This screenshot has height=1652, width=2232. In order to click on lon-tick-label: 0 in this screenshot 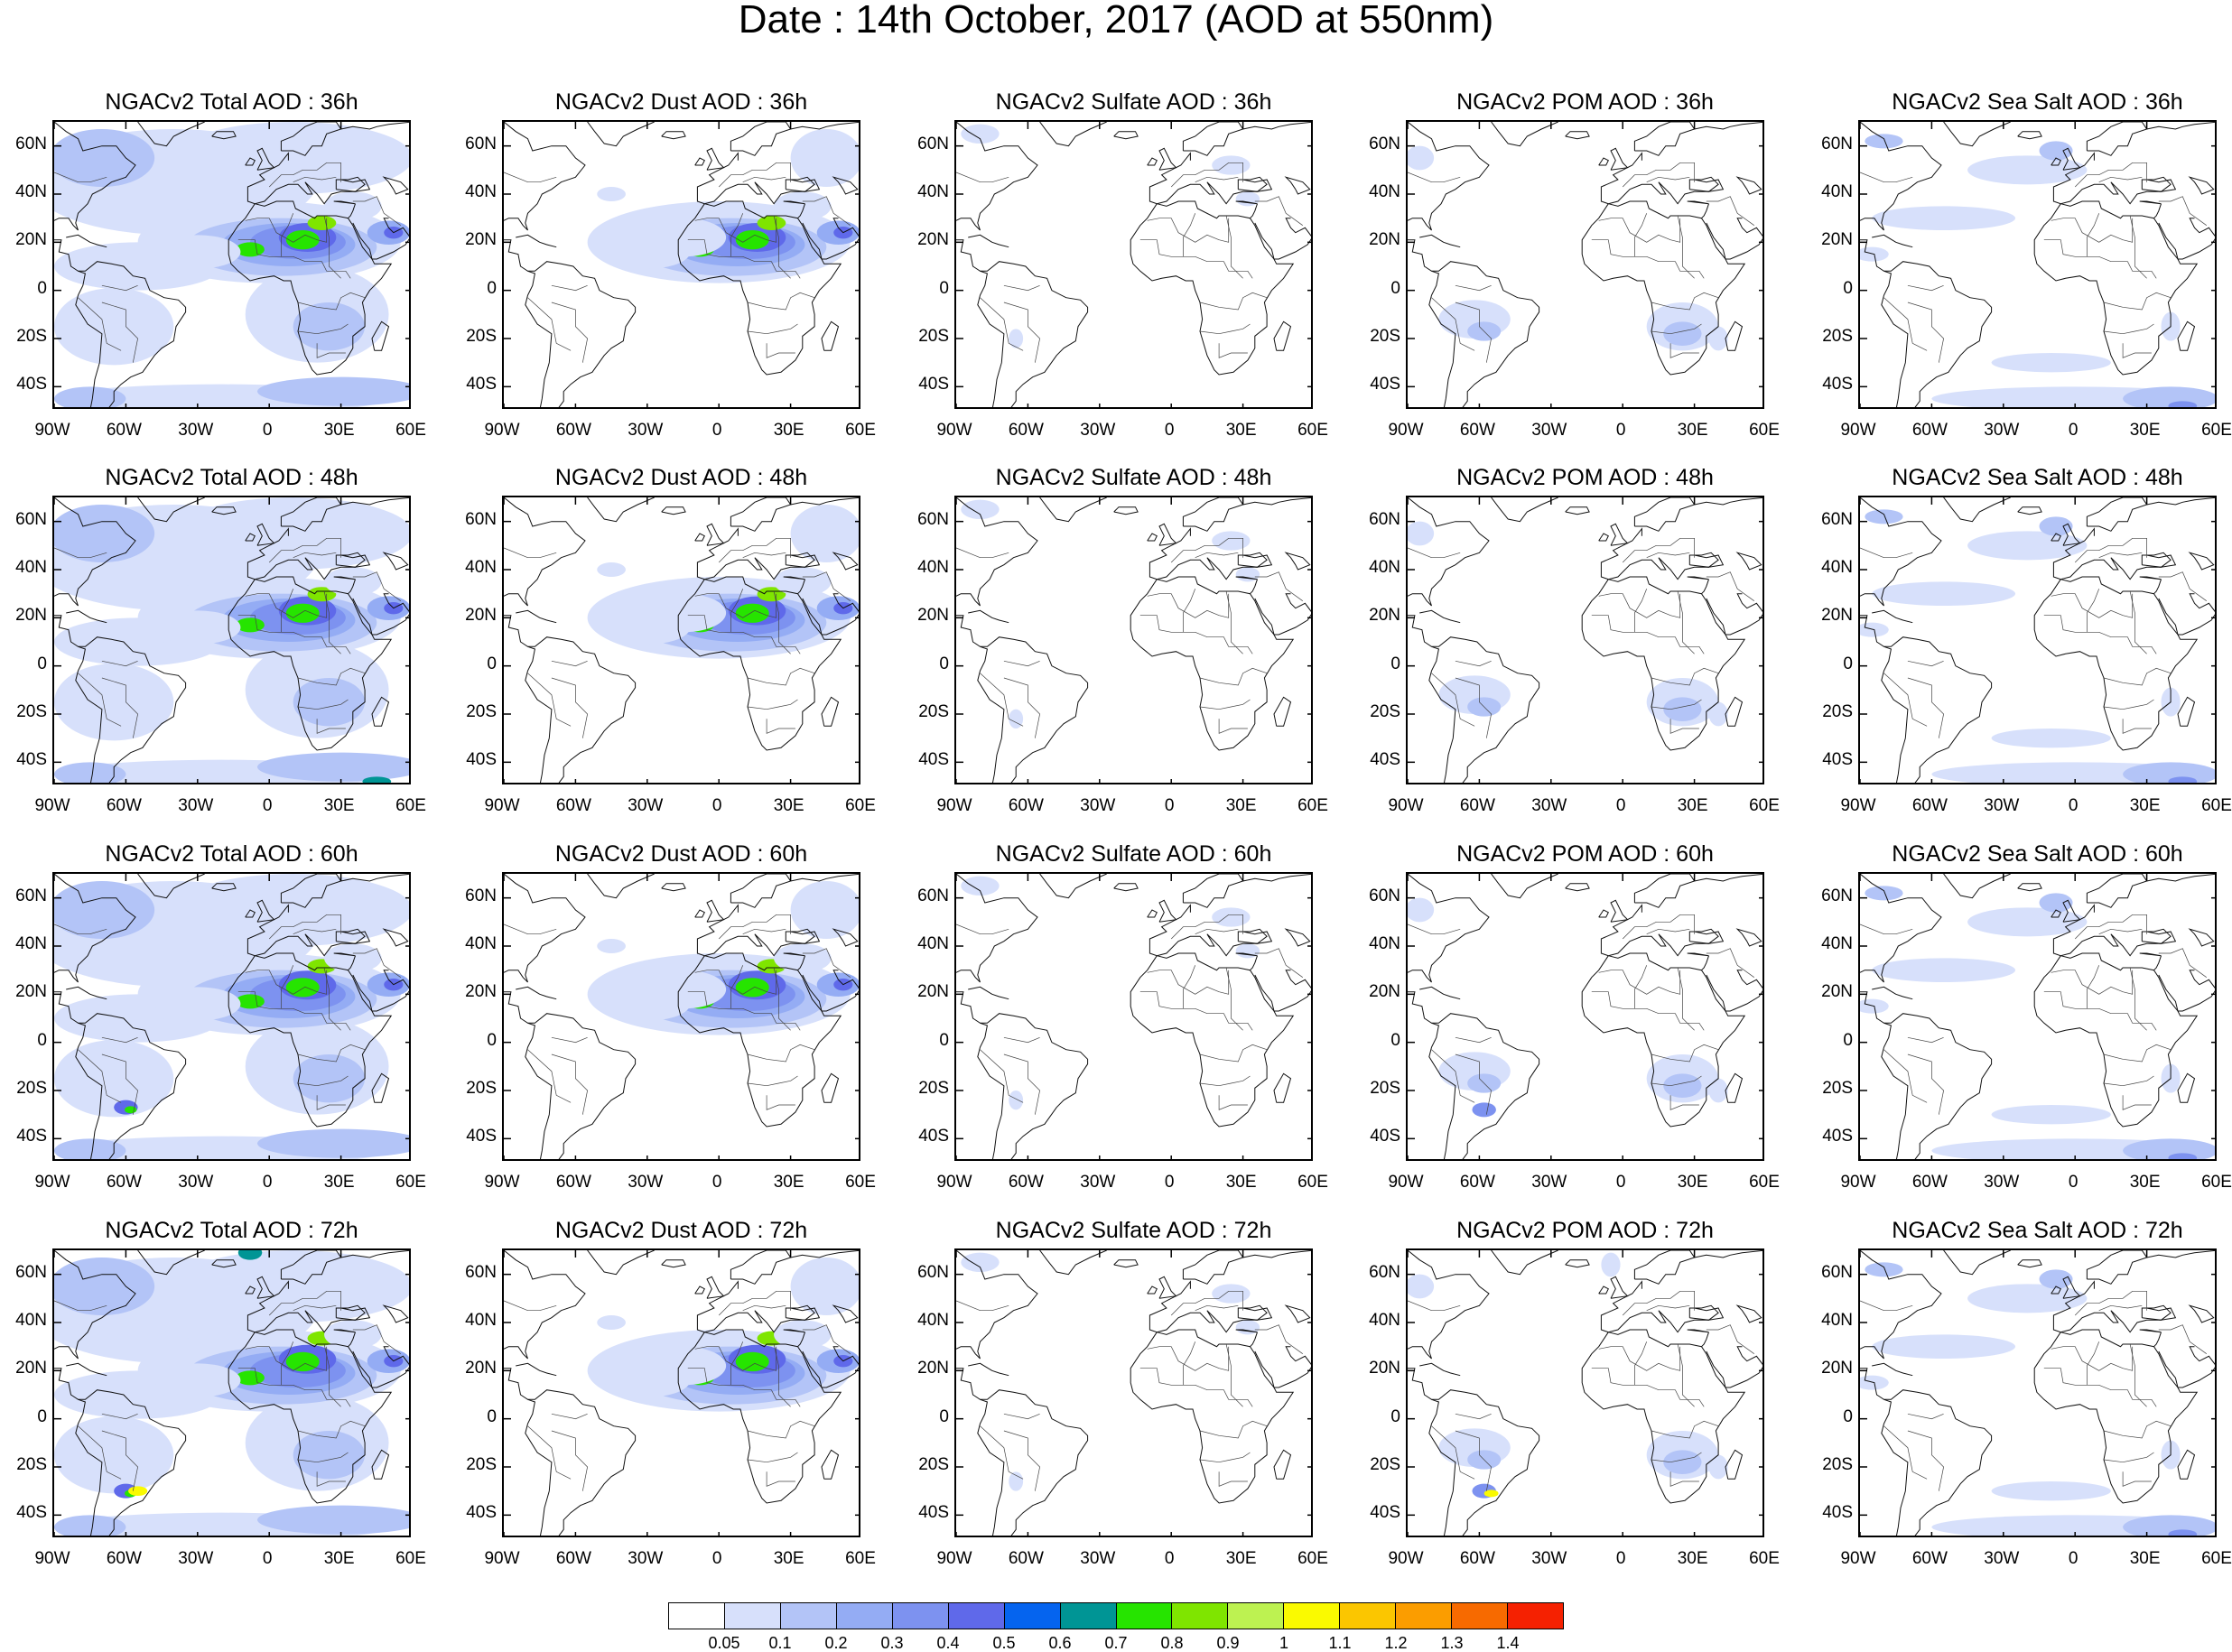, I will do `click(1169, 1558)`.